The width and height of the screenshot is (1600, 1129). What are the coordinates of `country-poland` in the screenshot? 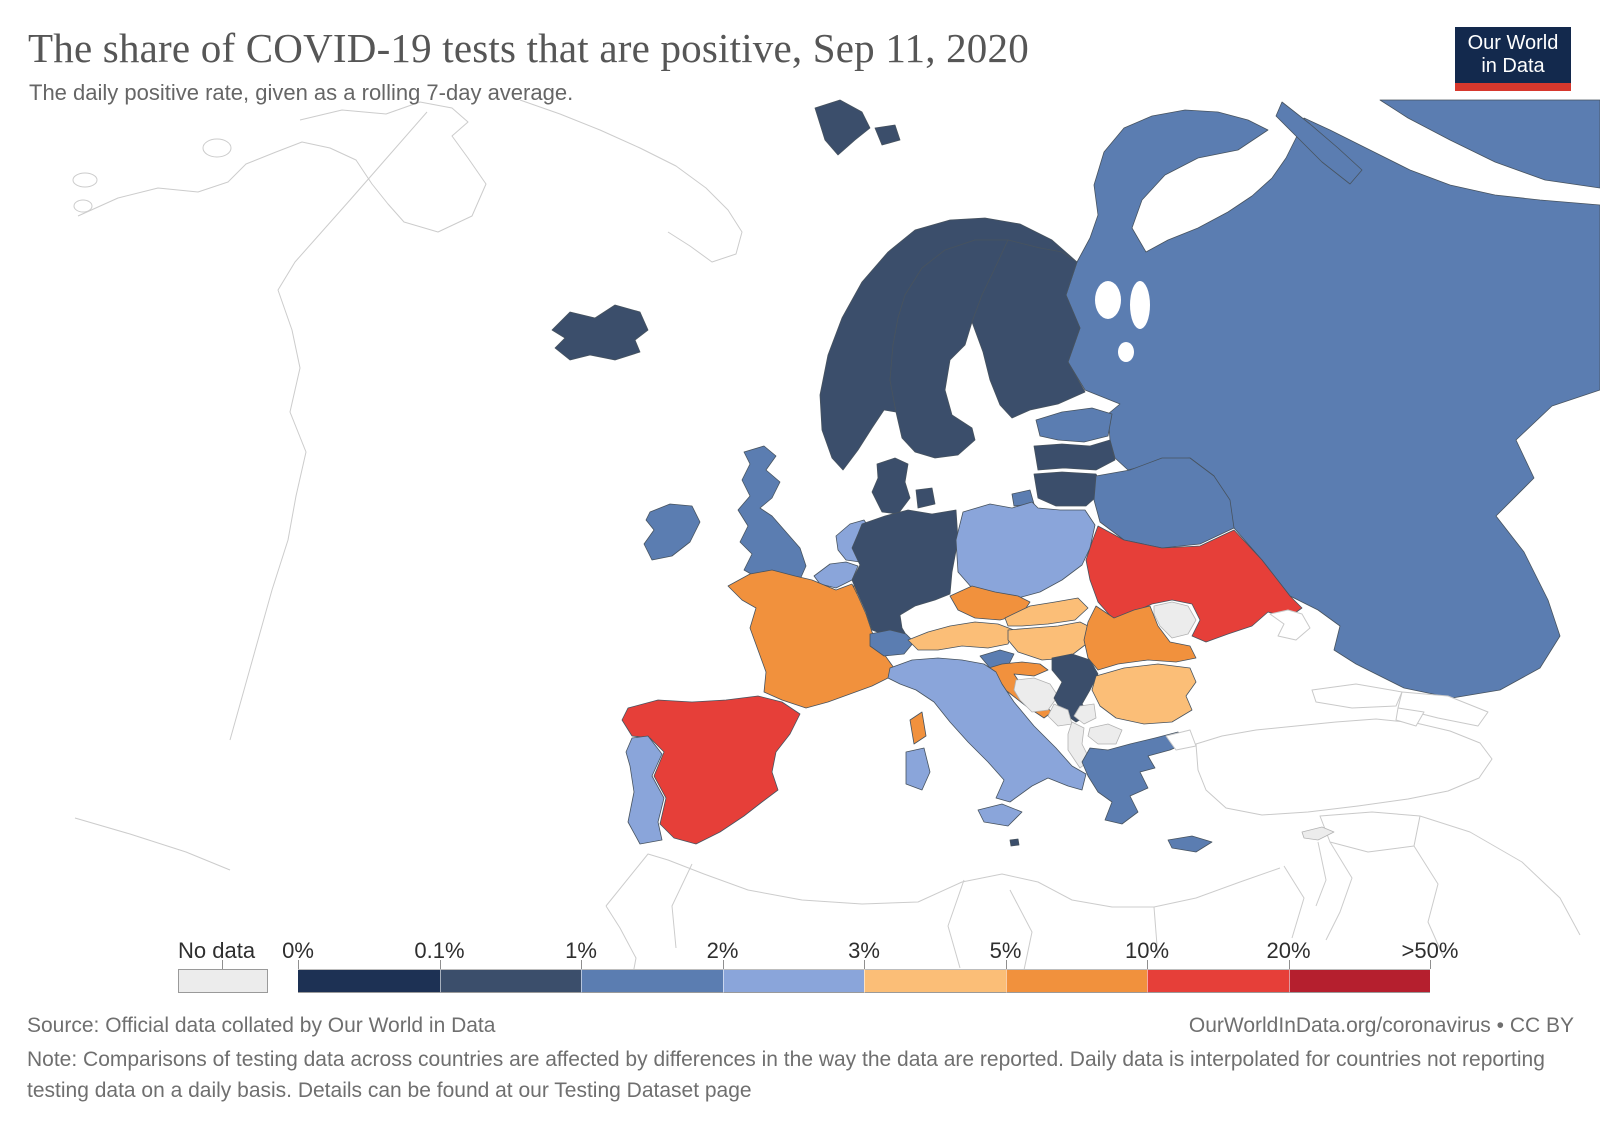 It's located at (1025, 550).